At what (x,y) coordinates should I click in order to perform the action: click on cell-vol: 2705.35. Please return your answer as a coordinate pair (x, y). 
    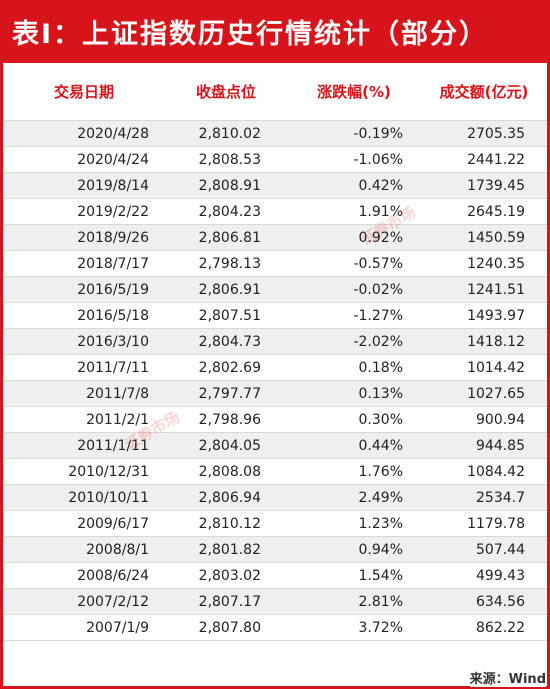
    Looking at the image, I should click on (484, 133).